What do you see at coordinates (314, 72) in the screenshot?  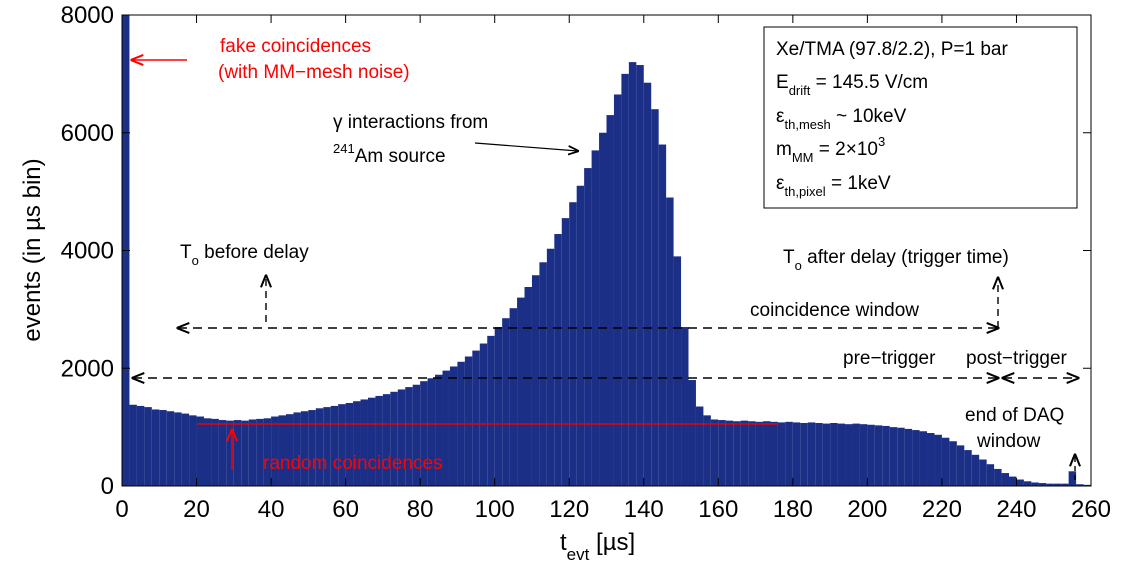 I see `annotation: (with MM−mesh noise)` at bounding box center [314, 72].